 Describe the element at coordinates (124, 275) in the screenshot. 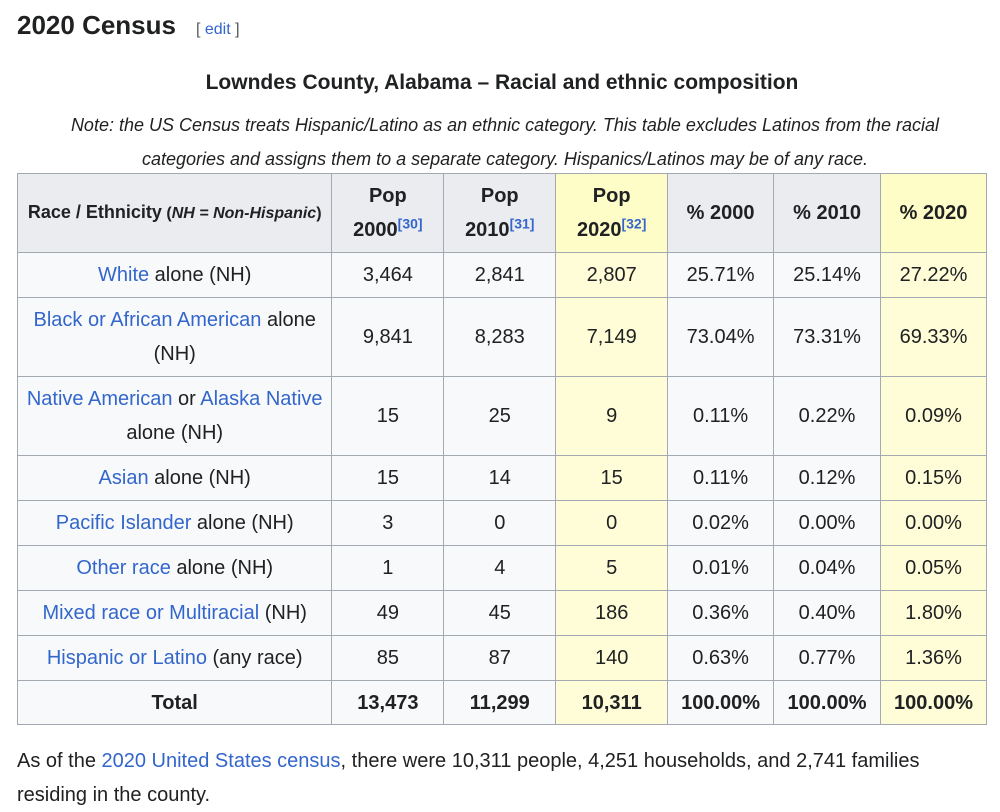

I see `race-link: White` at that location.